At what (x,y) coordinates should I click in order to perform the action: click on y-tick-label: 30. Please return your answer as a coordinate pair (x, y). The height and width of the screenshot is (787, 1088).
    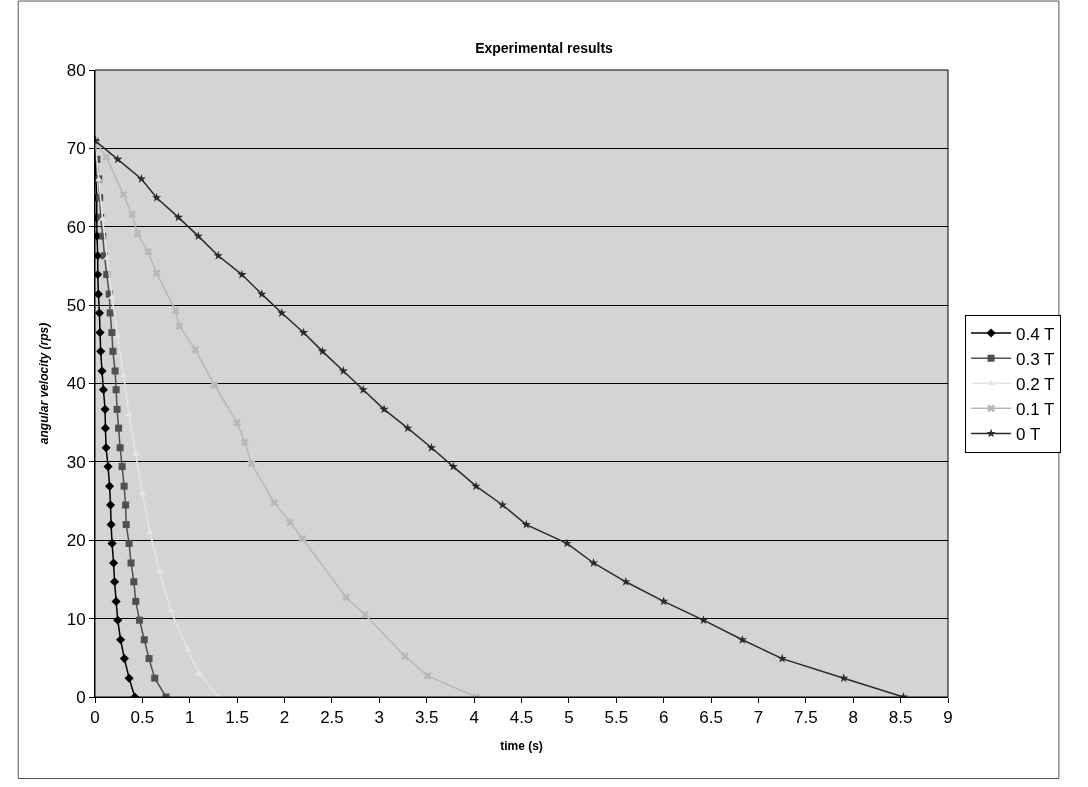
    Looking at the image, I should click on (76, 462).